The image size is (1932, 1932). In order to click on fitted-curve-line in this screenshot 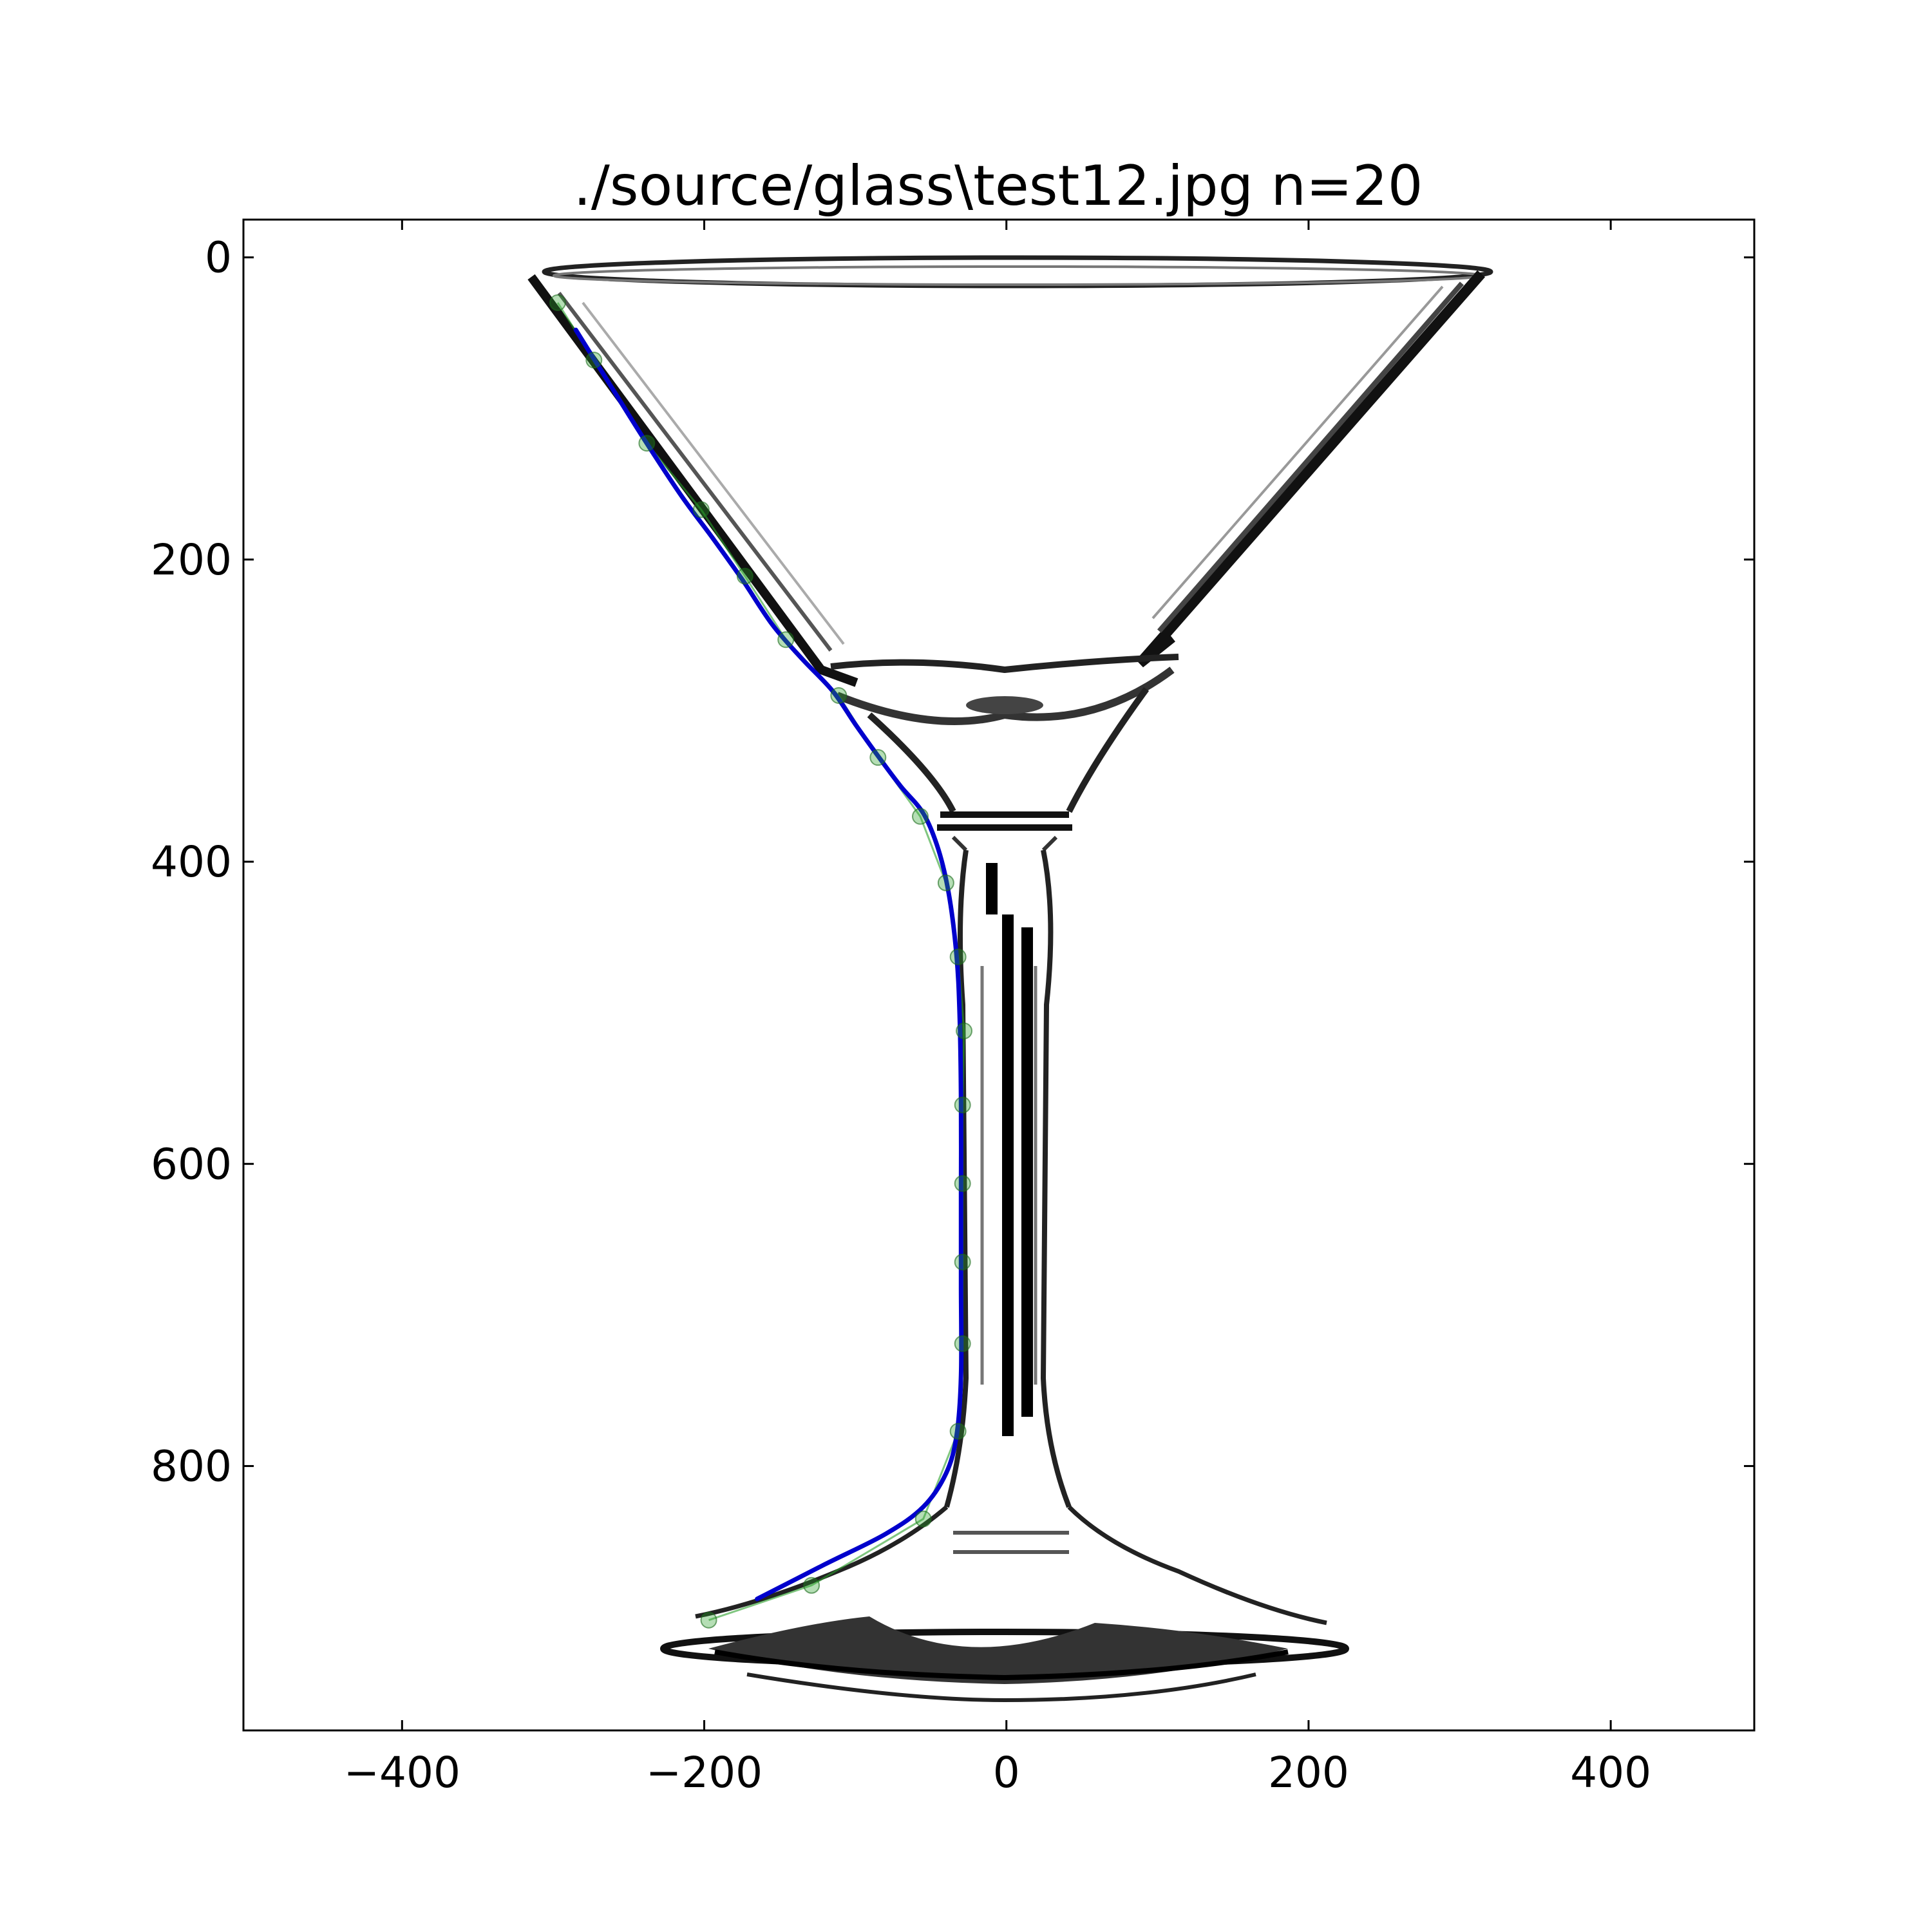, I will do `click(769, 965)`.